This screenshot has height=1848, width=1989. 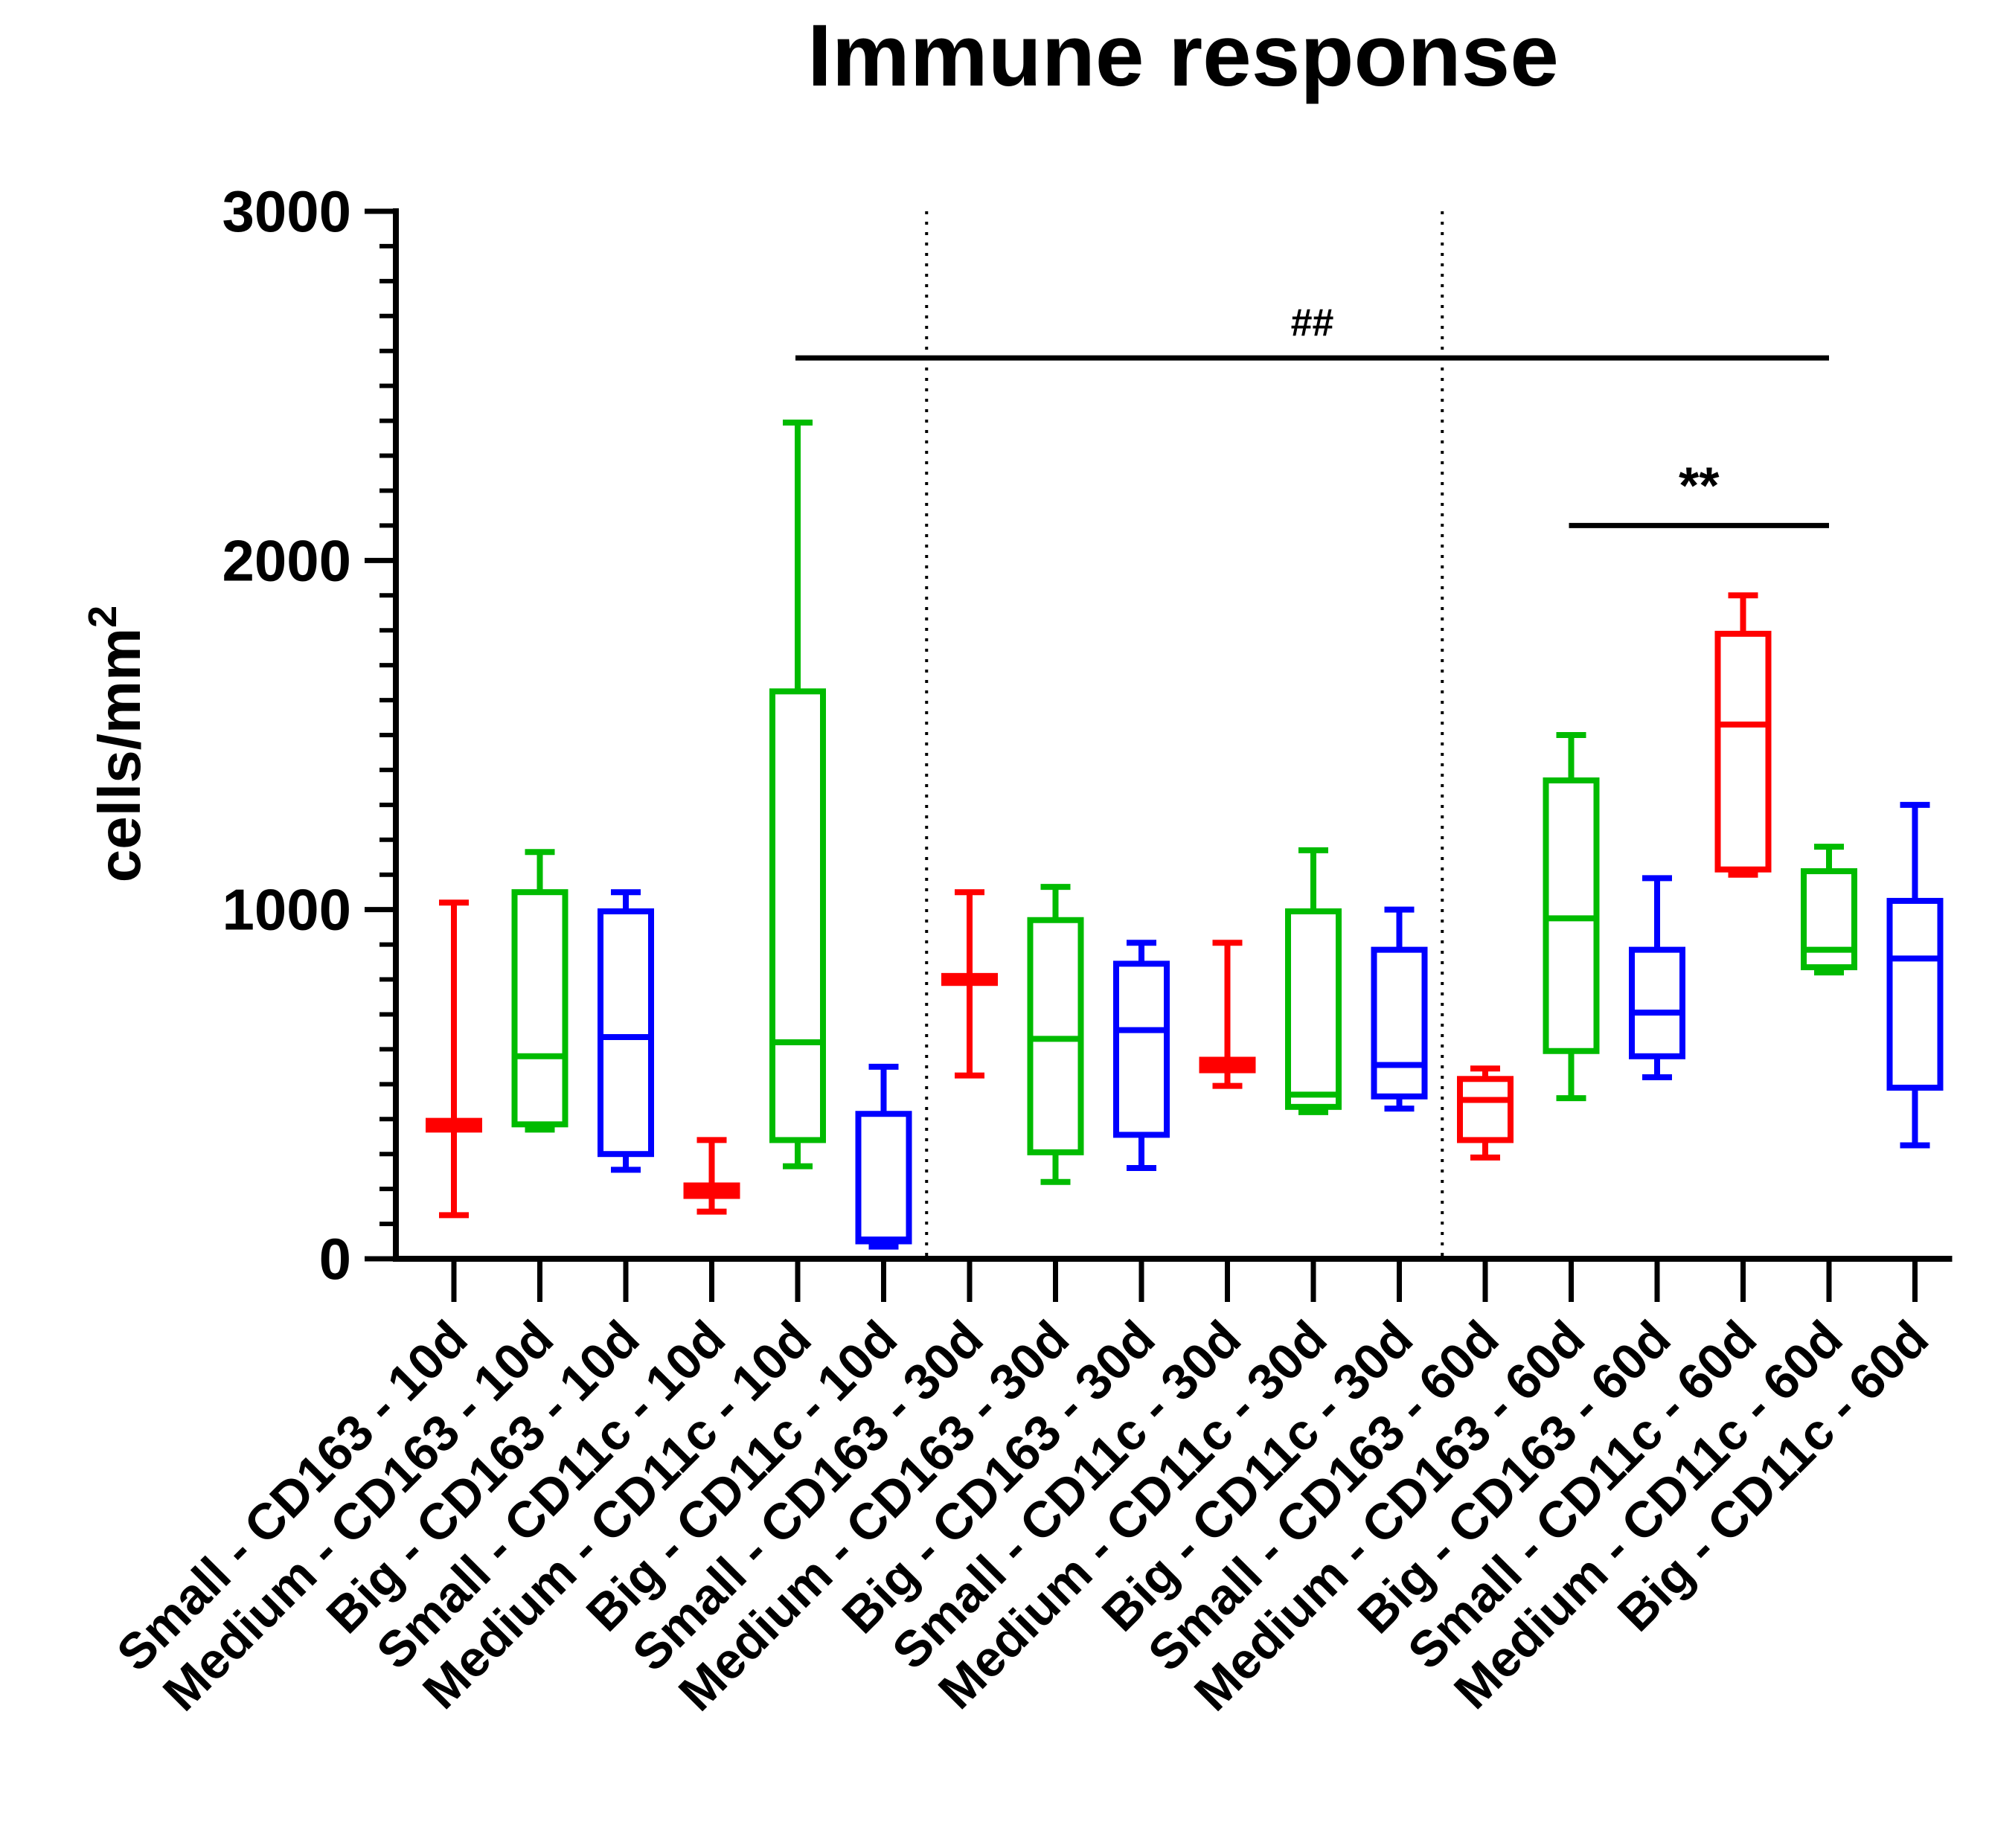 I want to click on y-axis-label: cells/mm2, so click(x=117, y=744).